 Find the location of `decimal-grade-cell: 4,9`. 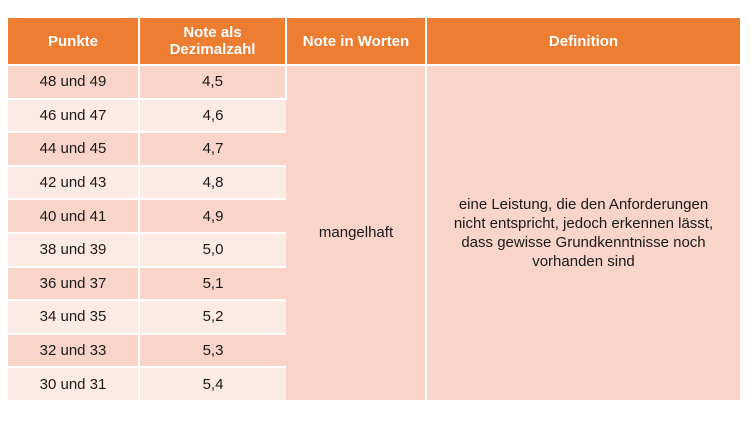

decimal-grade-cell: 4,9 is located at coordinates (212, 216).